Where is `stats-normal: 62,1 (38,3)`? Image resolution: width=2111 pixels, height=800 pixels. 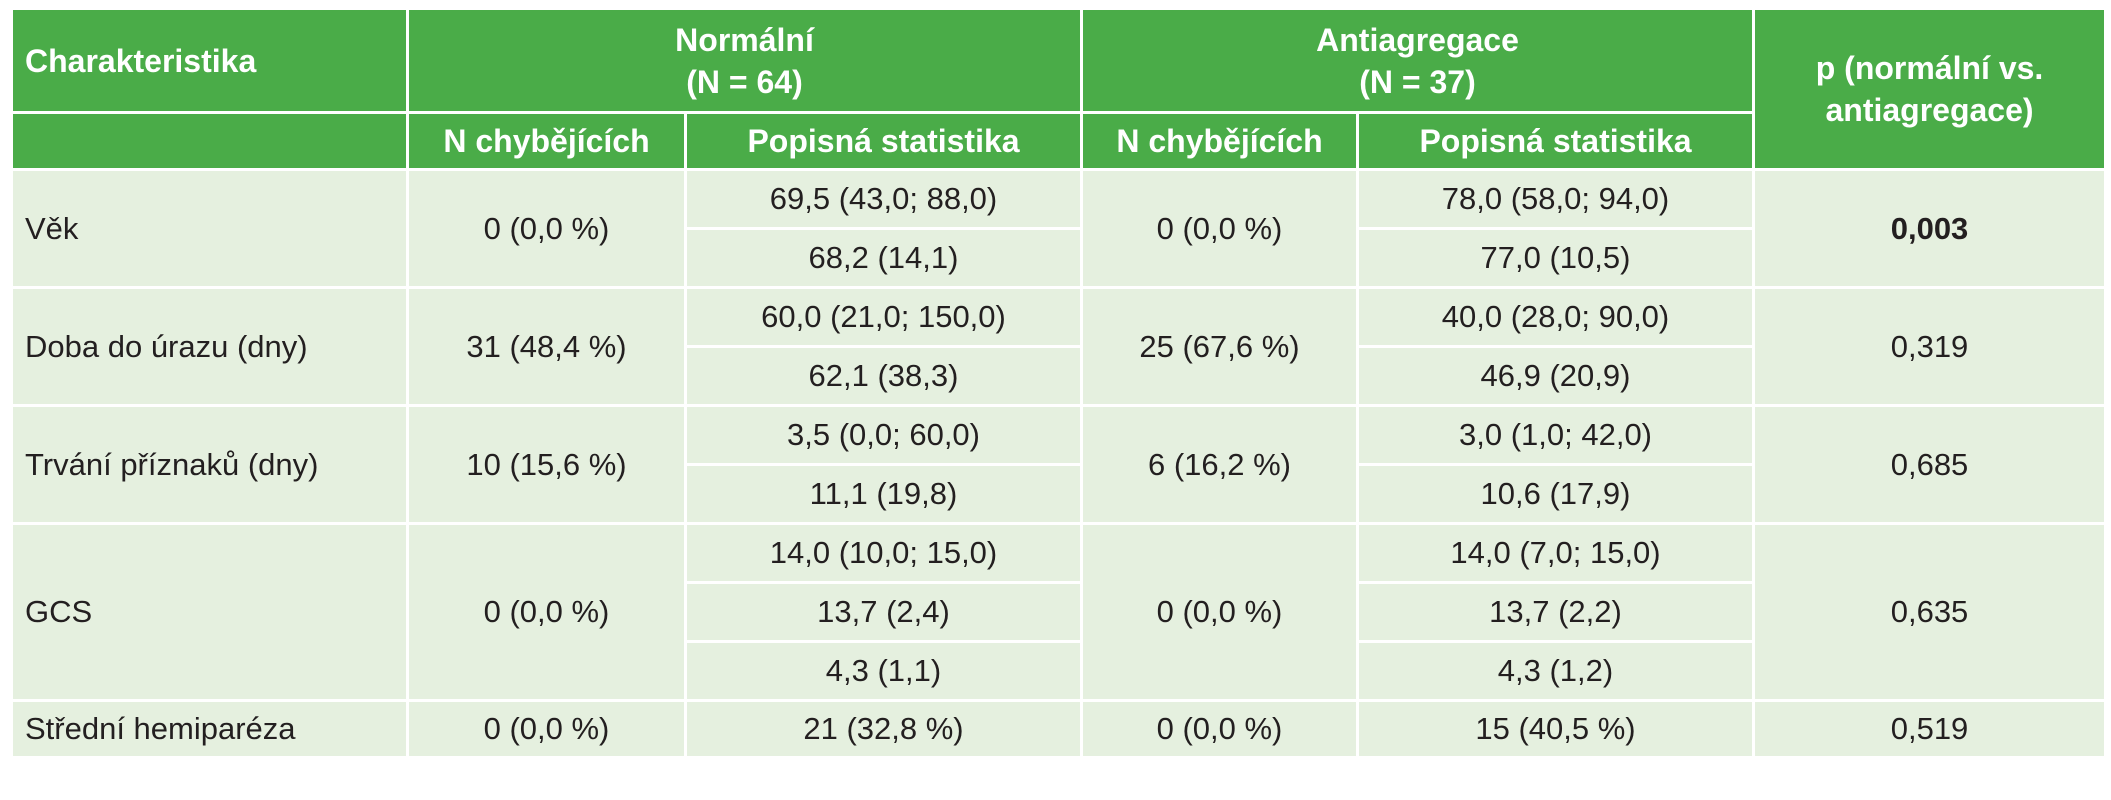
stats-normal: 62,1 (38,3) is located at coordinates (883, 376).